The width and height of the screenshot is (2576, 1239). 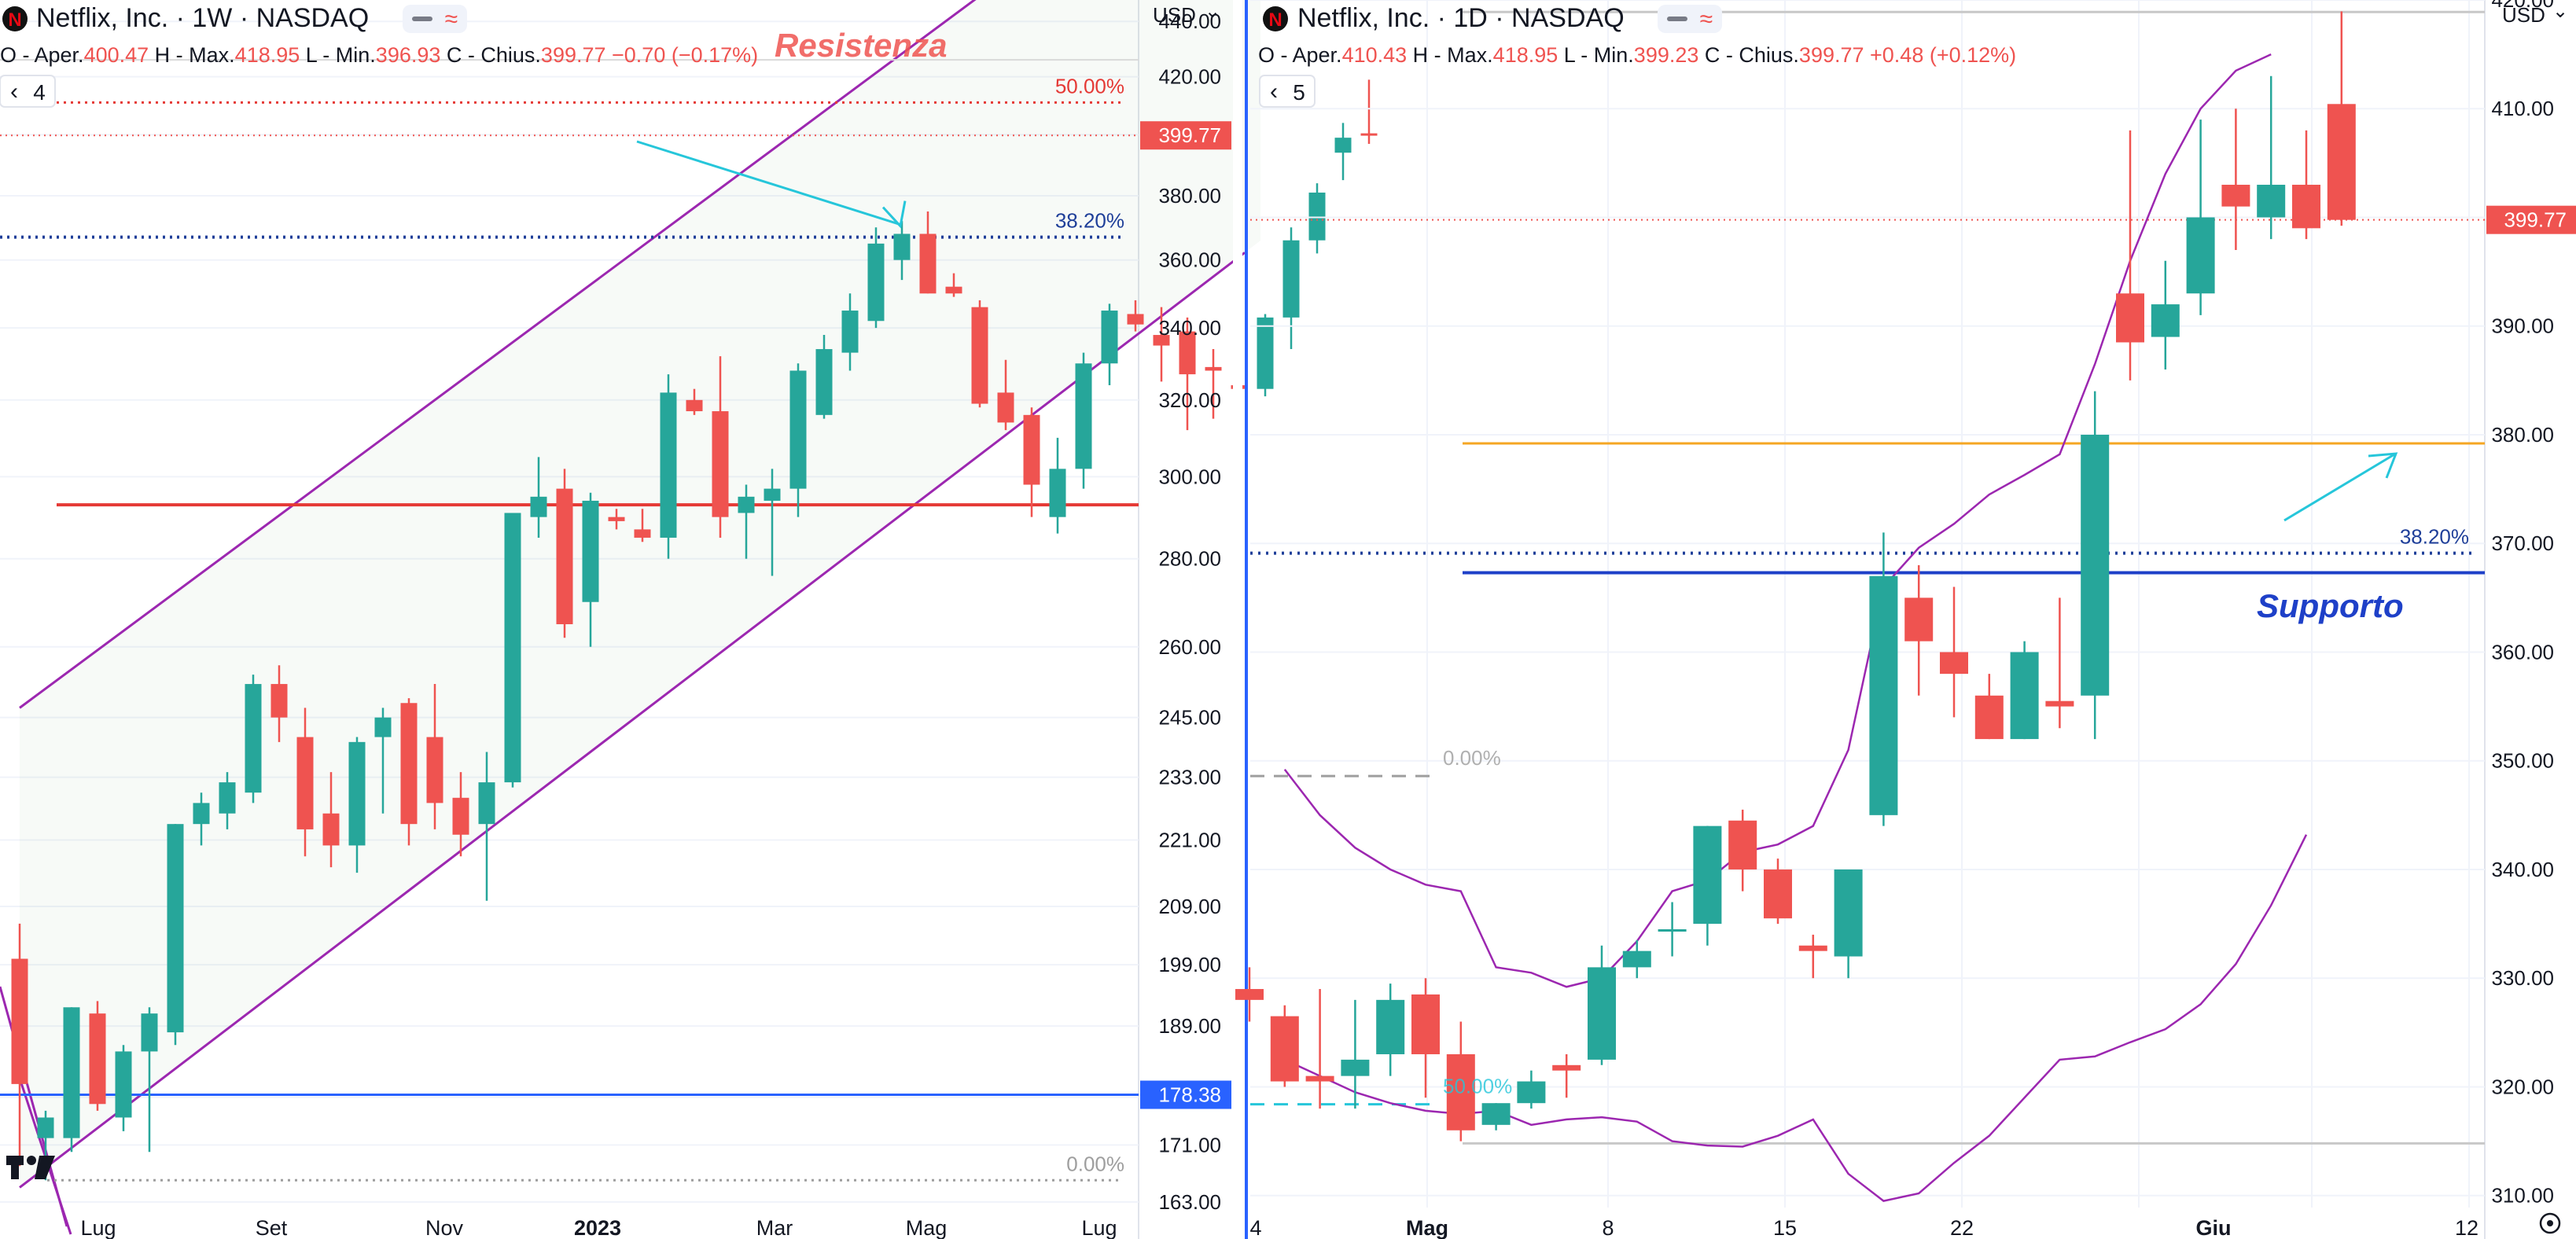 I want to click on weekly-indicator-toggle, so click(x=435, y=19).